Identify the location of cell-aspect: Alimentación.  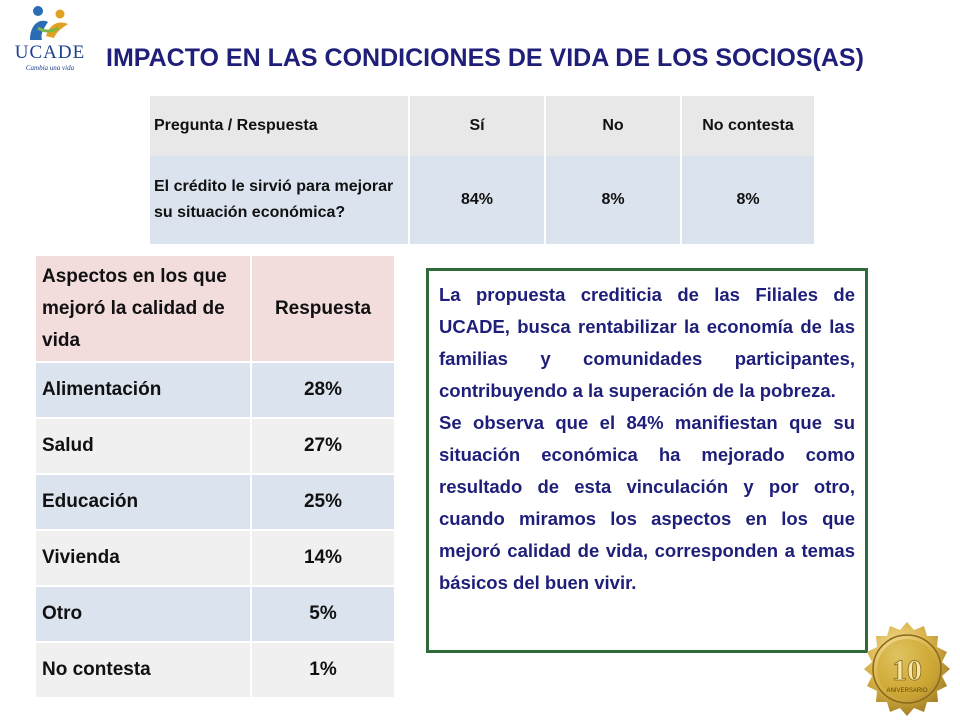
(143, 390).